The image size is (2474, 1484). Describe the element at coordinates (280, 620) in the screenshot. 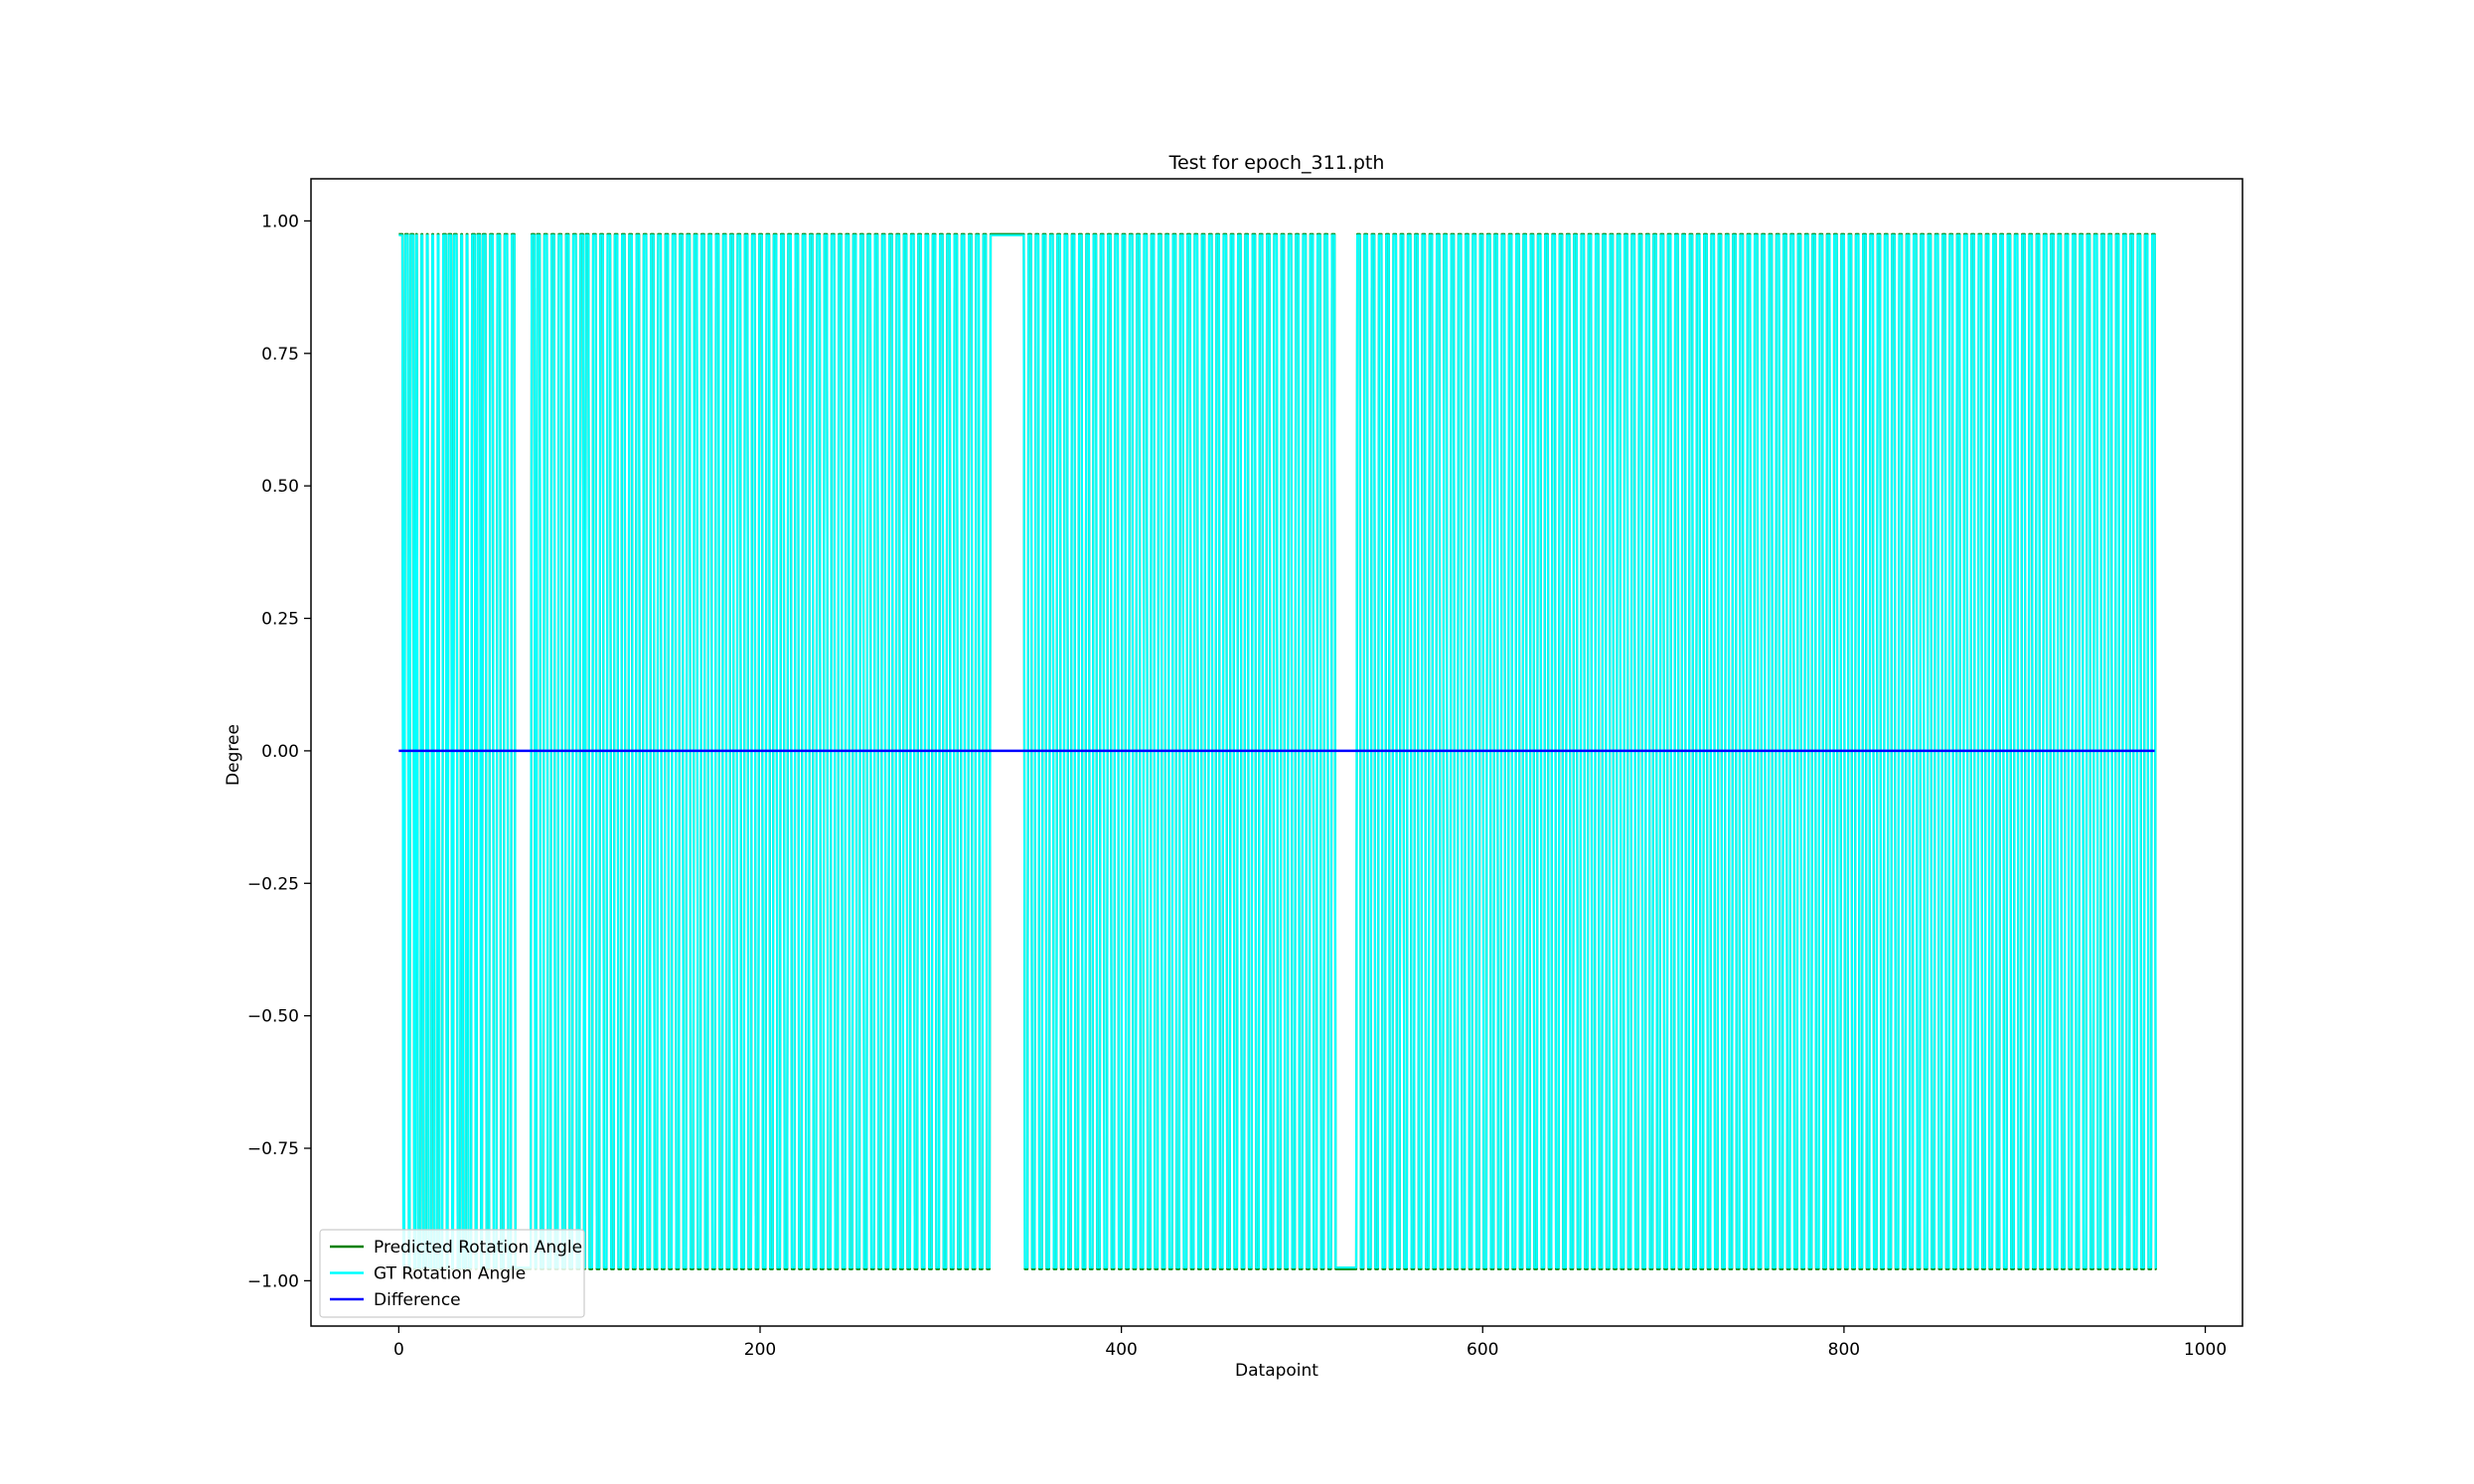

I see `y-tick-label: 0.25` at that location.